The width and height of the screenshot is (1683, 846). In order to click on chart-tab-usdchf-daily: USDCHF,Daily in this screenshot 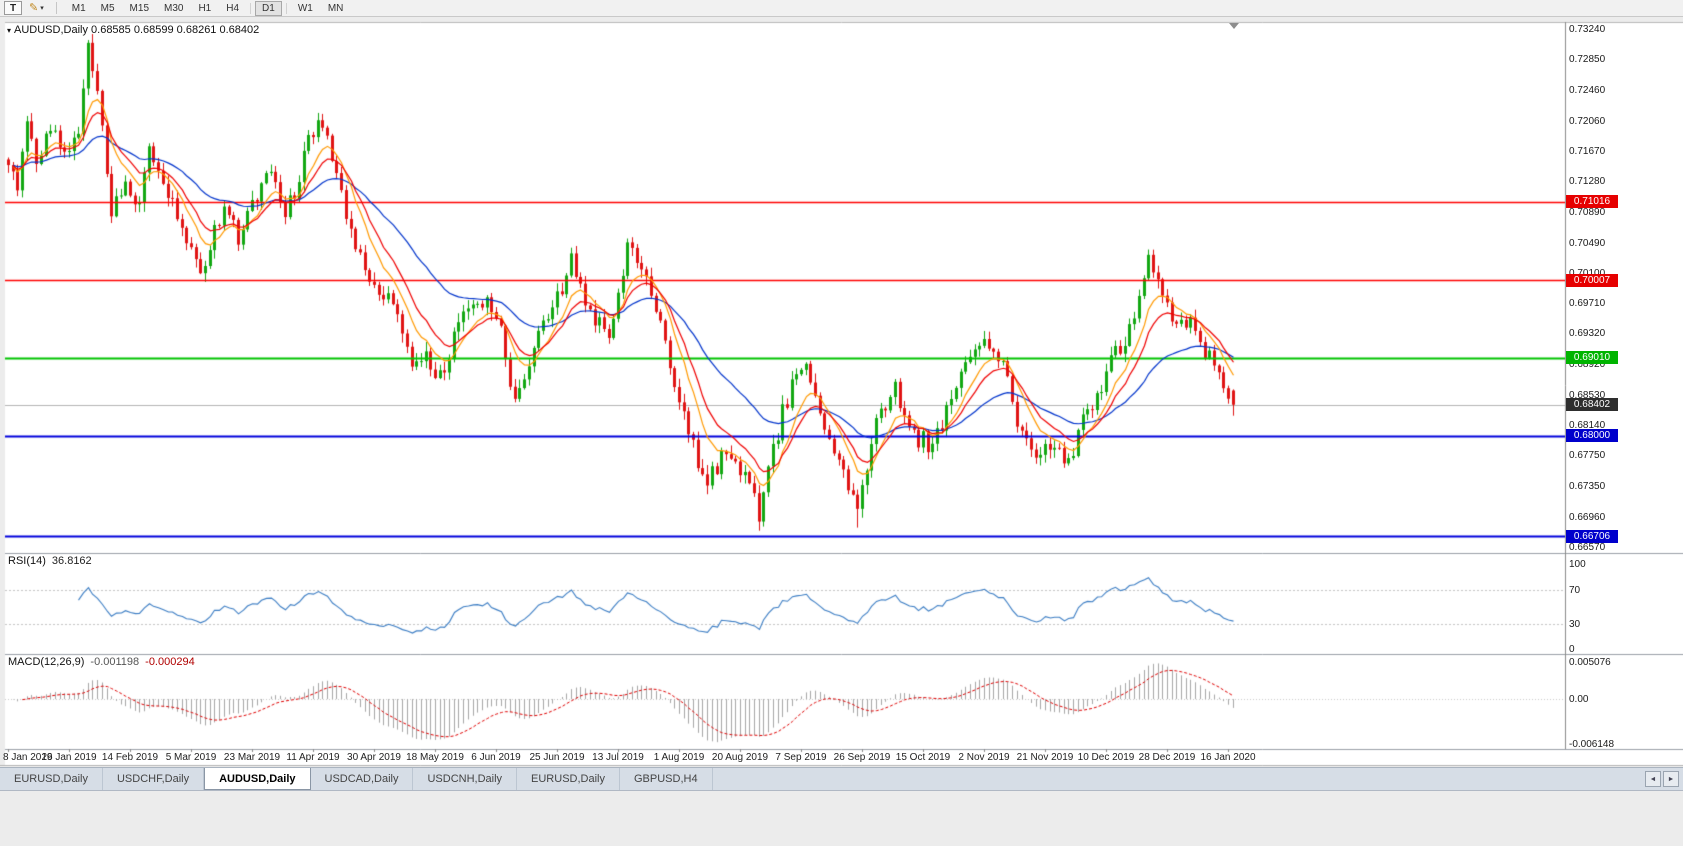, I will do `click(154, 779)`.